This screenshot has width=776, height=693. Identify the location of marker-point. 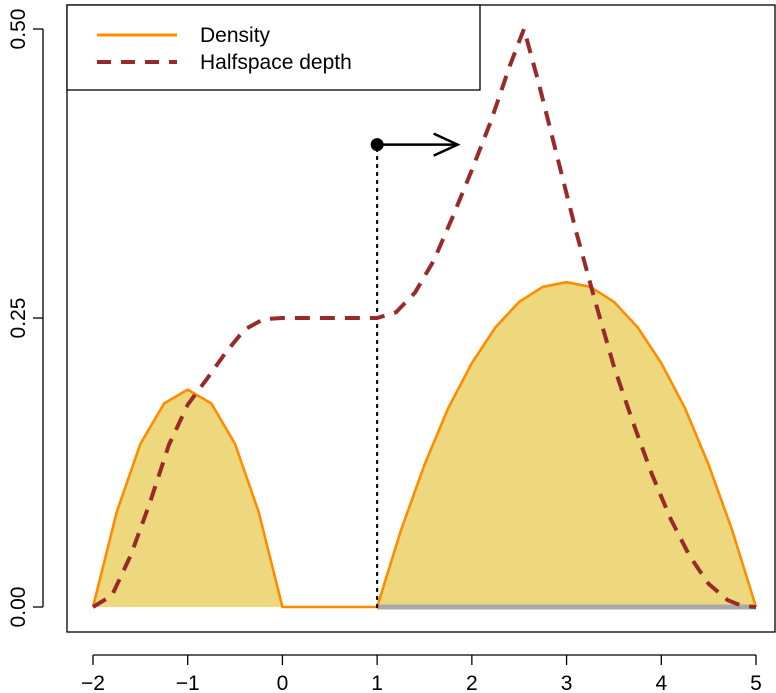
(377, 145).